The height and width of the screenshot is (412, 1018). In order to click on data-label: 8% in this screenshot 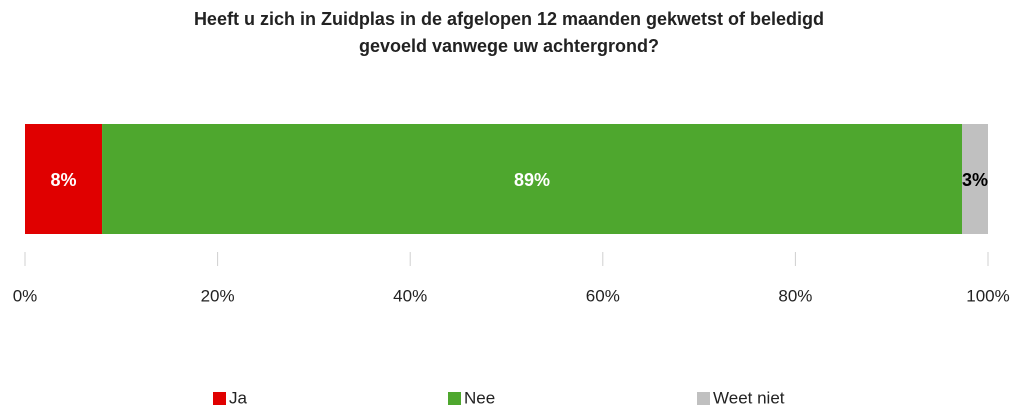, I will do `click(64, 180)`.